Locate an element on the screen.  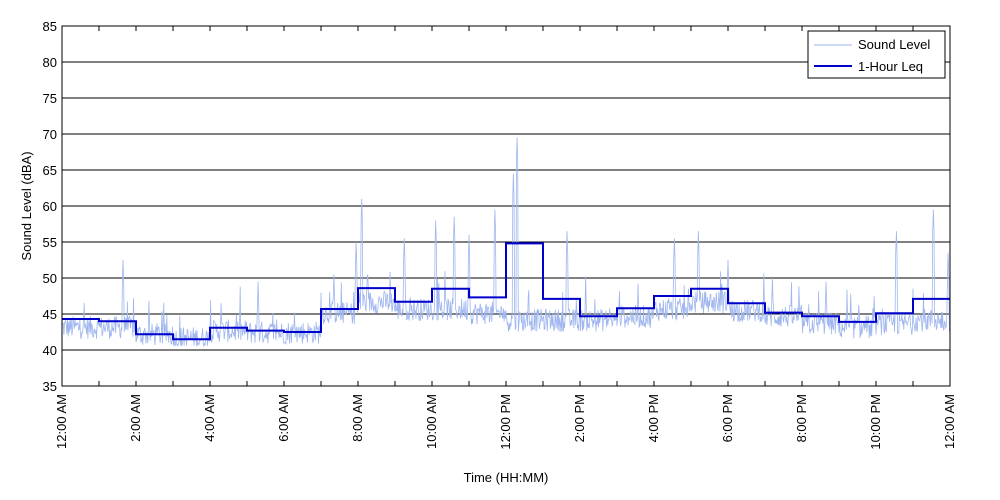
x-tick-label: 6:00 AM is located at coordinates (283, 418).